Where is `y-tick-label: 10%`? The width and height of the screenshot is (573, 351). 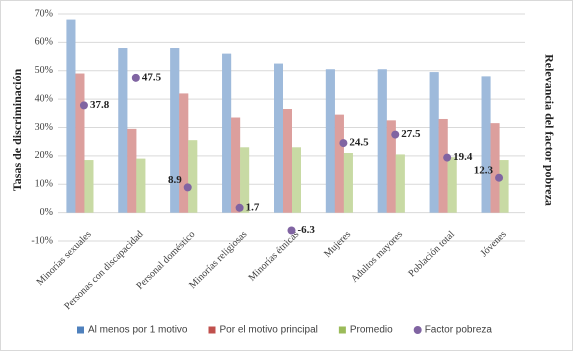
y-tick-label: 10% is located at coordinates (44, 184).